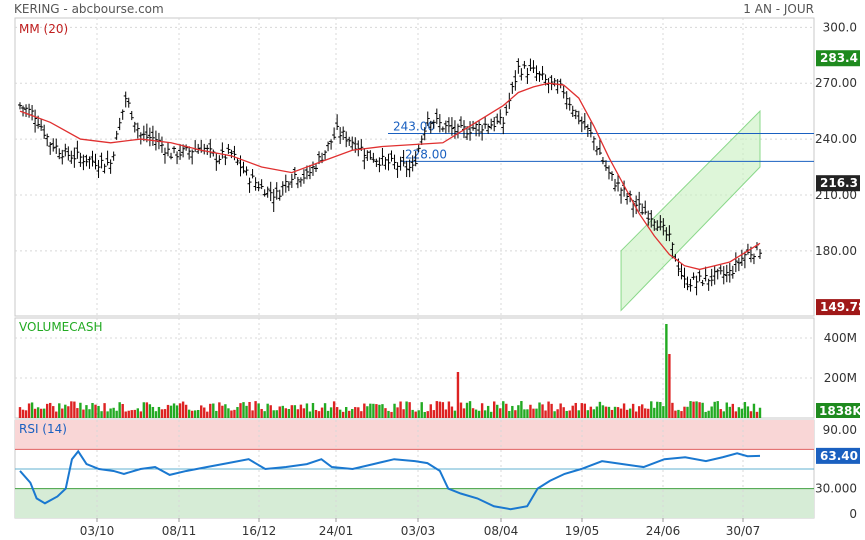 Image resolution: width=865 pixels, height=540 pixels. I want to click on price-tick-label: 300.0, so click(840, 27).